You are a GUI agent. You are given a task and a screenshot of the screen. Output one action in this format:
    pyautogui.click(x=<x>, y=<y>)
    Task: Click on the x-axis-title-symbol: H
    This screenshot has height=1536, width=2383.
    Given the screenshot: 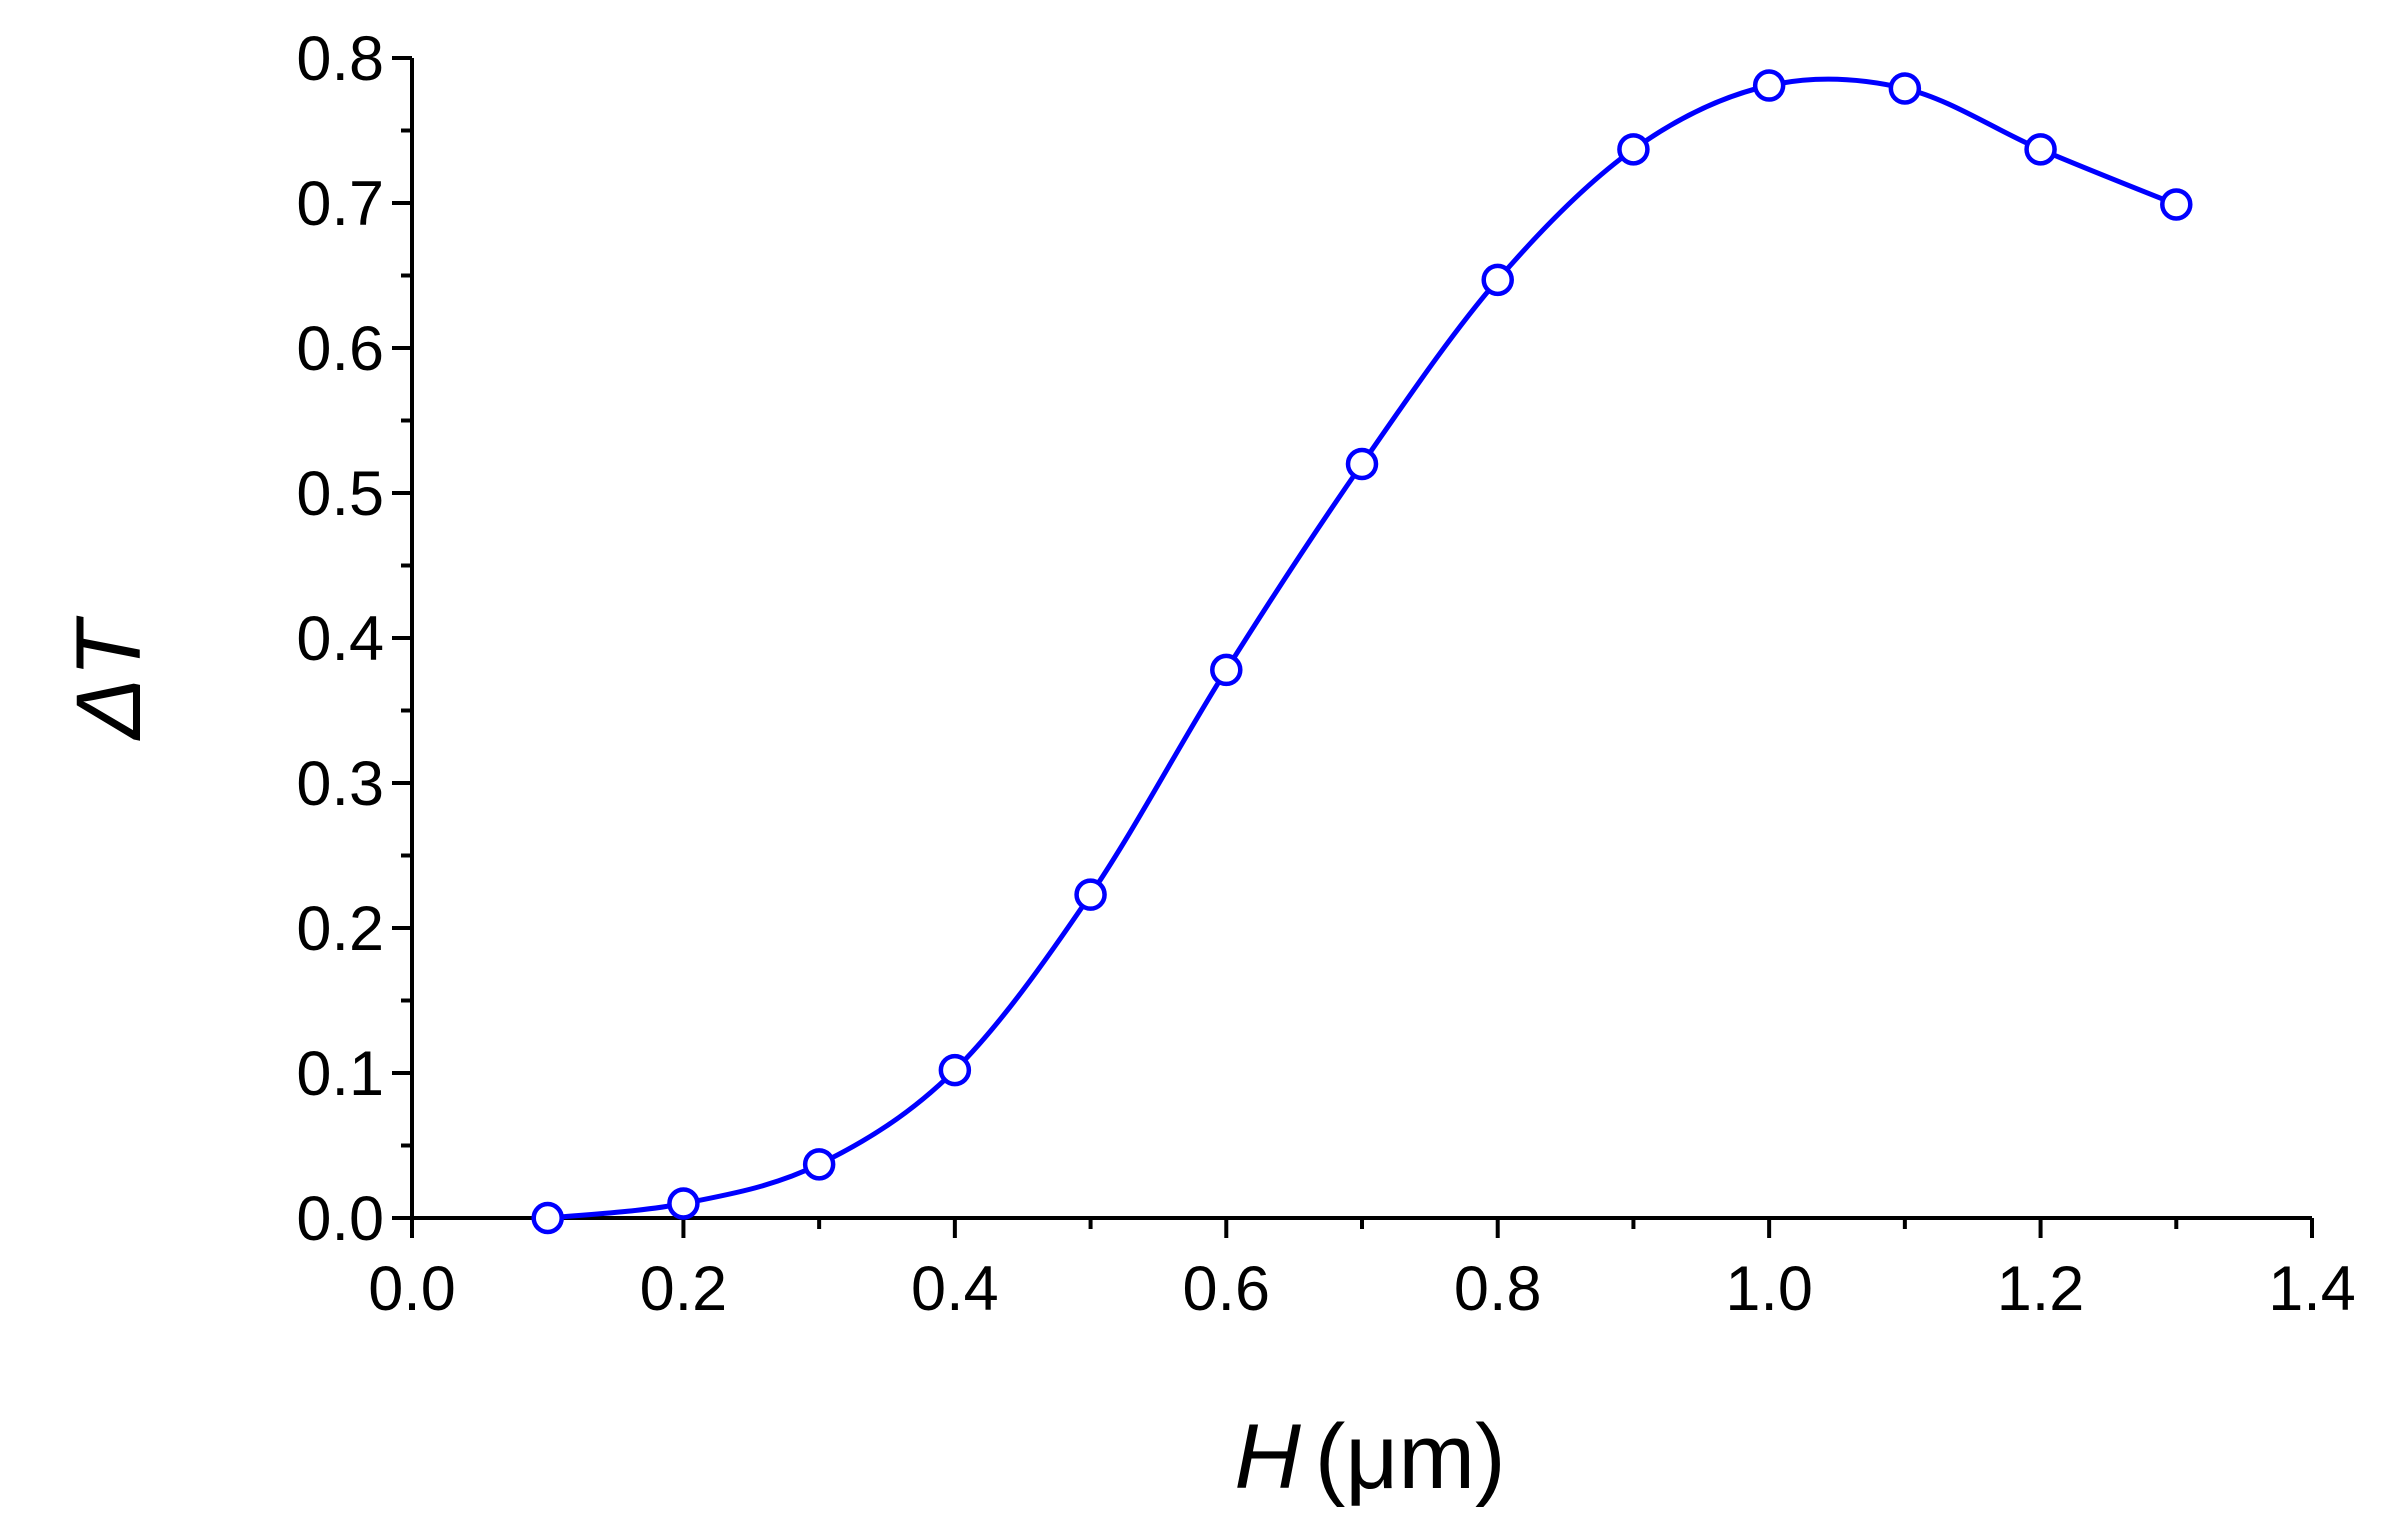 What is the action you would take?
    pyautogui.click(x=1267, y=1457)
    